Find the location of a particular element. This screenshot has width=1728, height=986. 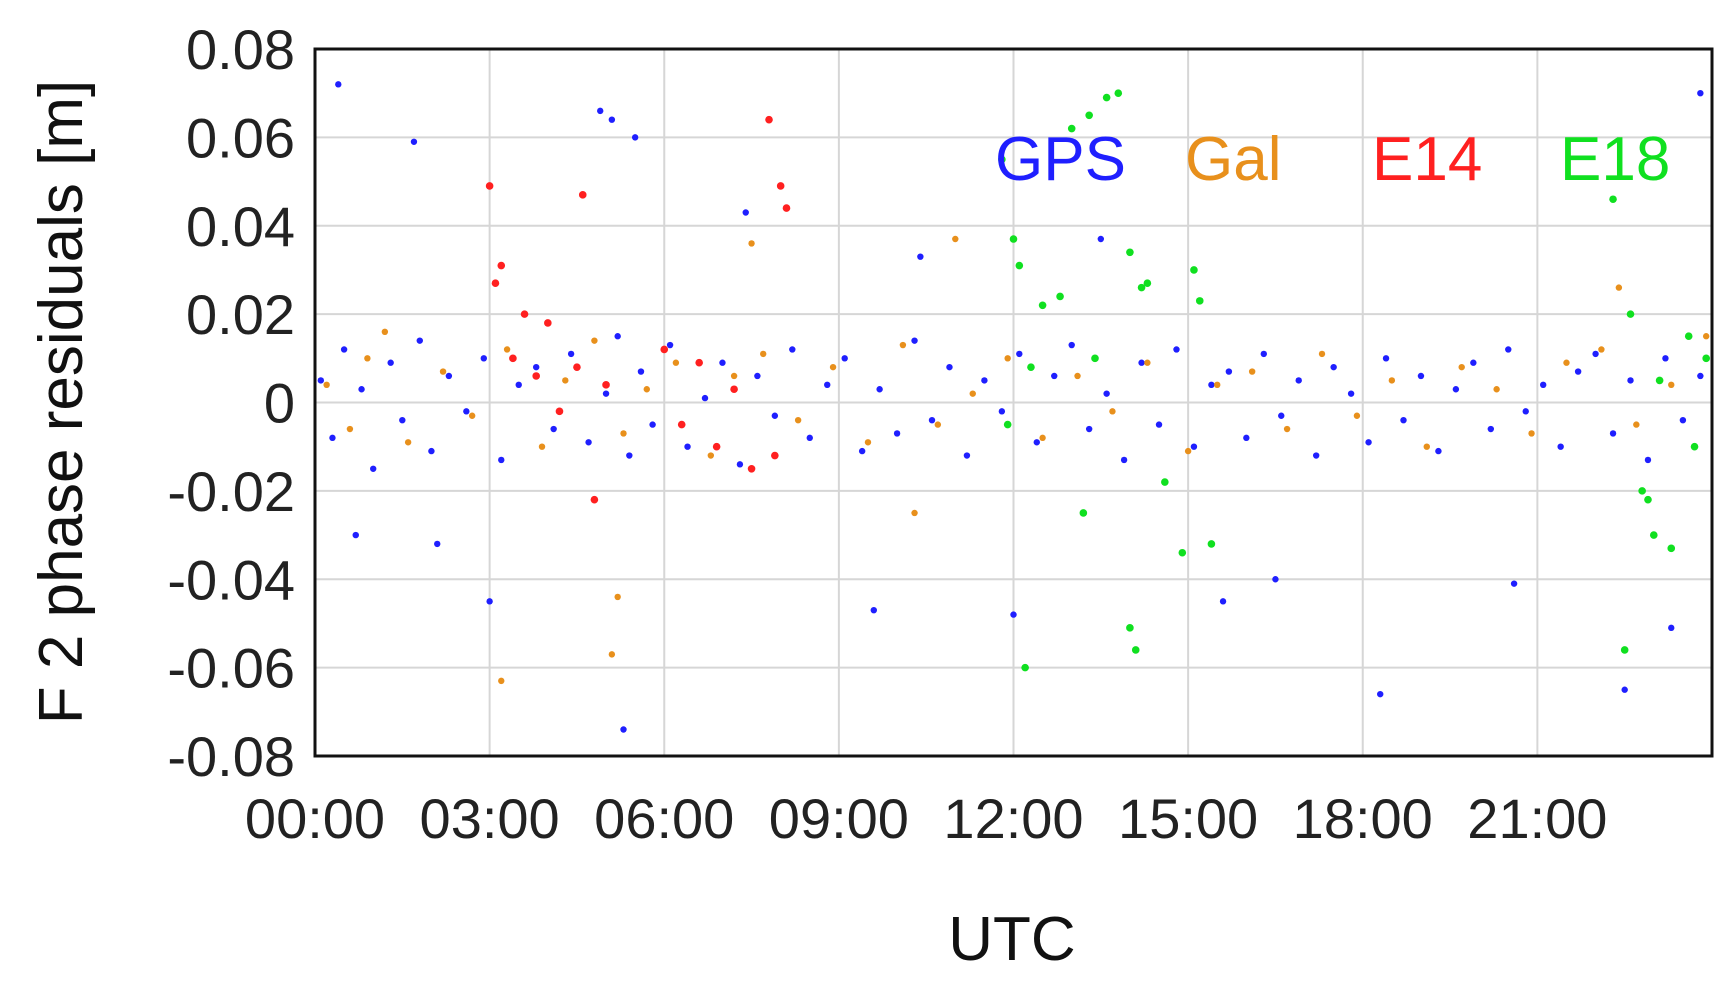

legend-e14: E14 is located at coordinates (1427, 159).